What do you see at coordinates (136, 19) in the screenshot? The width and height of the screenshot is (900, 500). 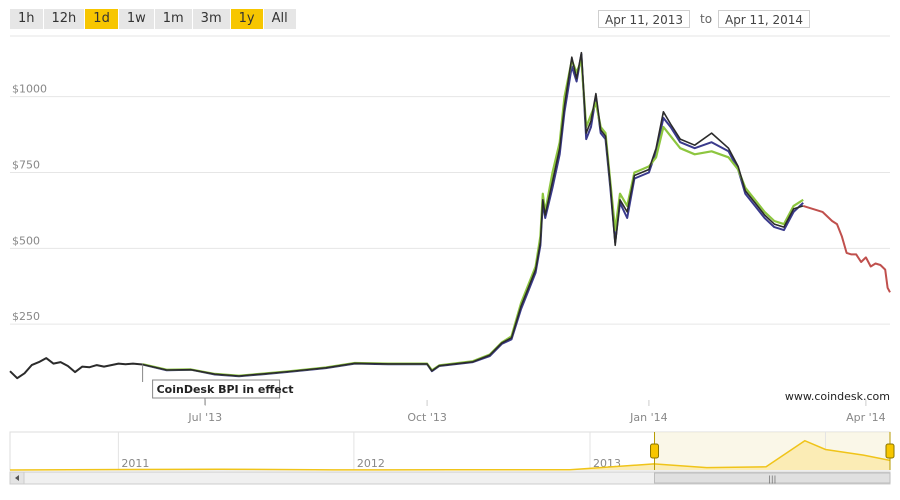 I see `range-button-1w: 1w` at bounding box center [136, 19].